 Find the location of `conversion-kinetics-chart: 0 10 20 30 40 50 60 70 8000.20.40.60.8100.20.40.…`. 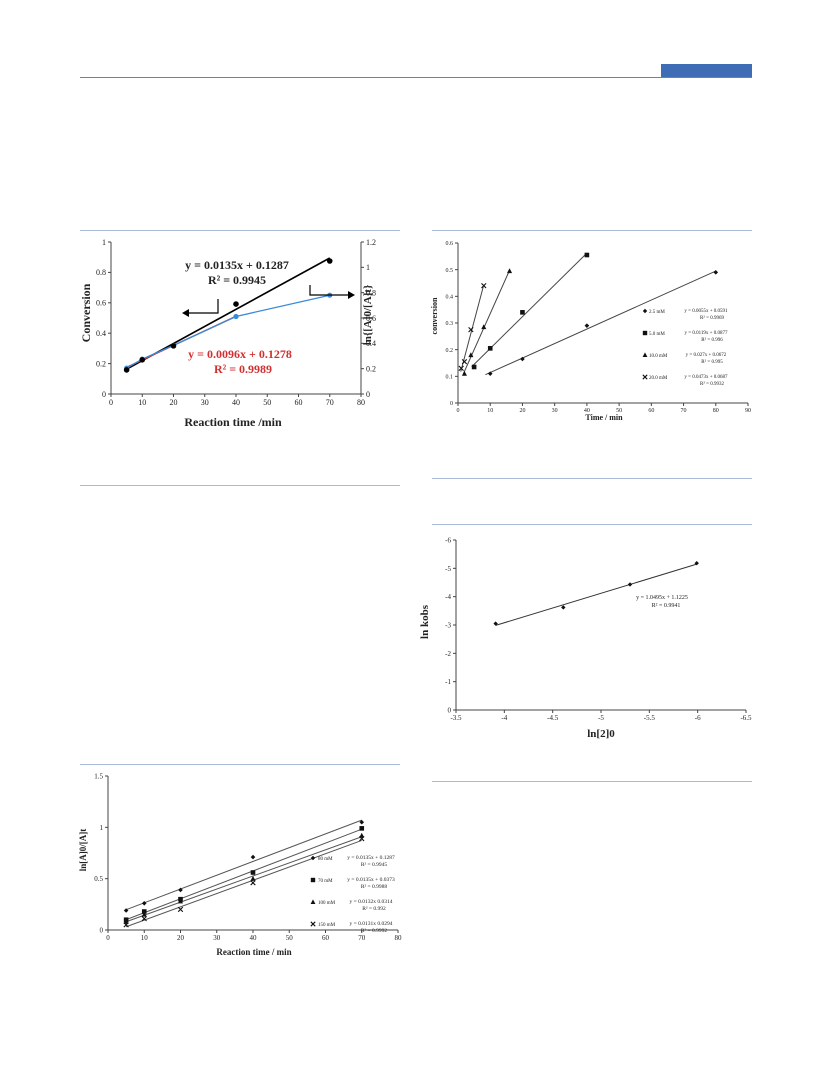

conversion-kinetics-chart: 0 10 20 30 40 50 60 70 8000.20.40.60.8100.20.40.… is located at coordinates (227, 333).